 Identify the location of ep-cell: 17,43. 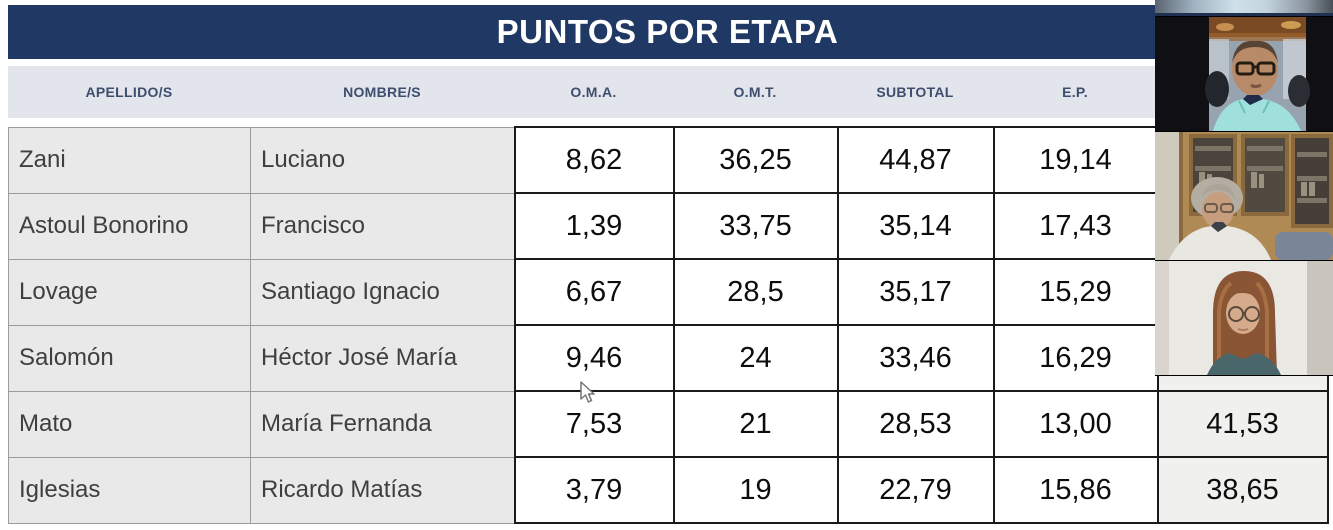
(1075, 226).